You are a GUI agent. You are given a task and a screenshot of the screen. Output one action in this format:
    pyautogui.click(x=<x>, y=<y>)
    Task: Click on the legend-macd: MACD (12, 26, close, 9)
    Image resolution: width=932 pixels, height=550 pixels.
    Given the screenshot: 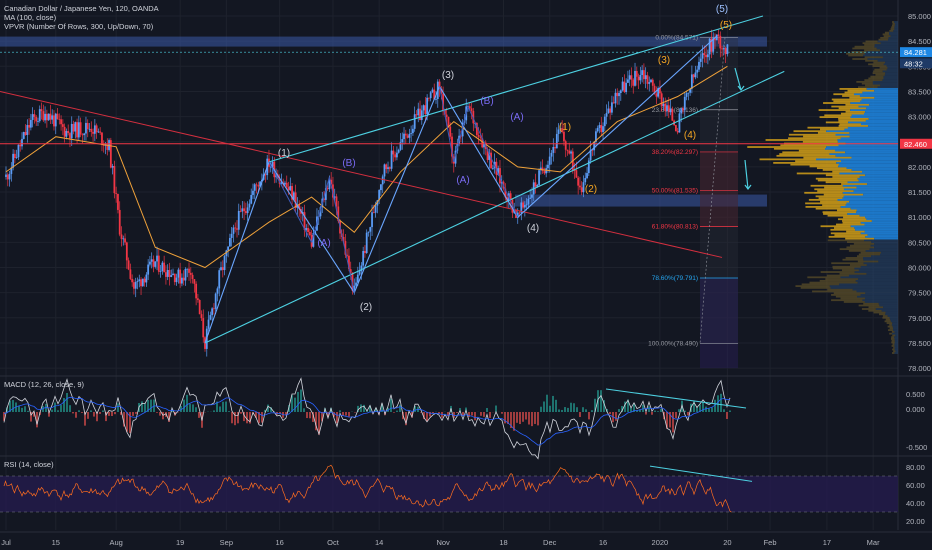 What is the action you would take?
    pyautogui.click(x=44, y=384)
    